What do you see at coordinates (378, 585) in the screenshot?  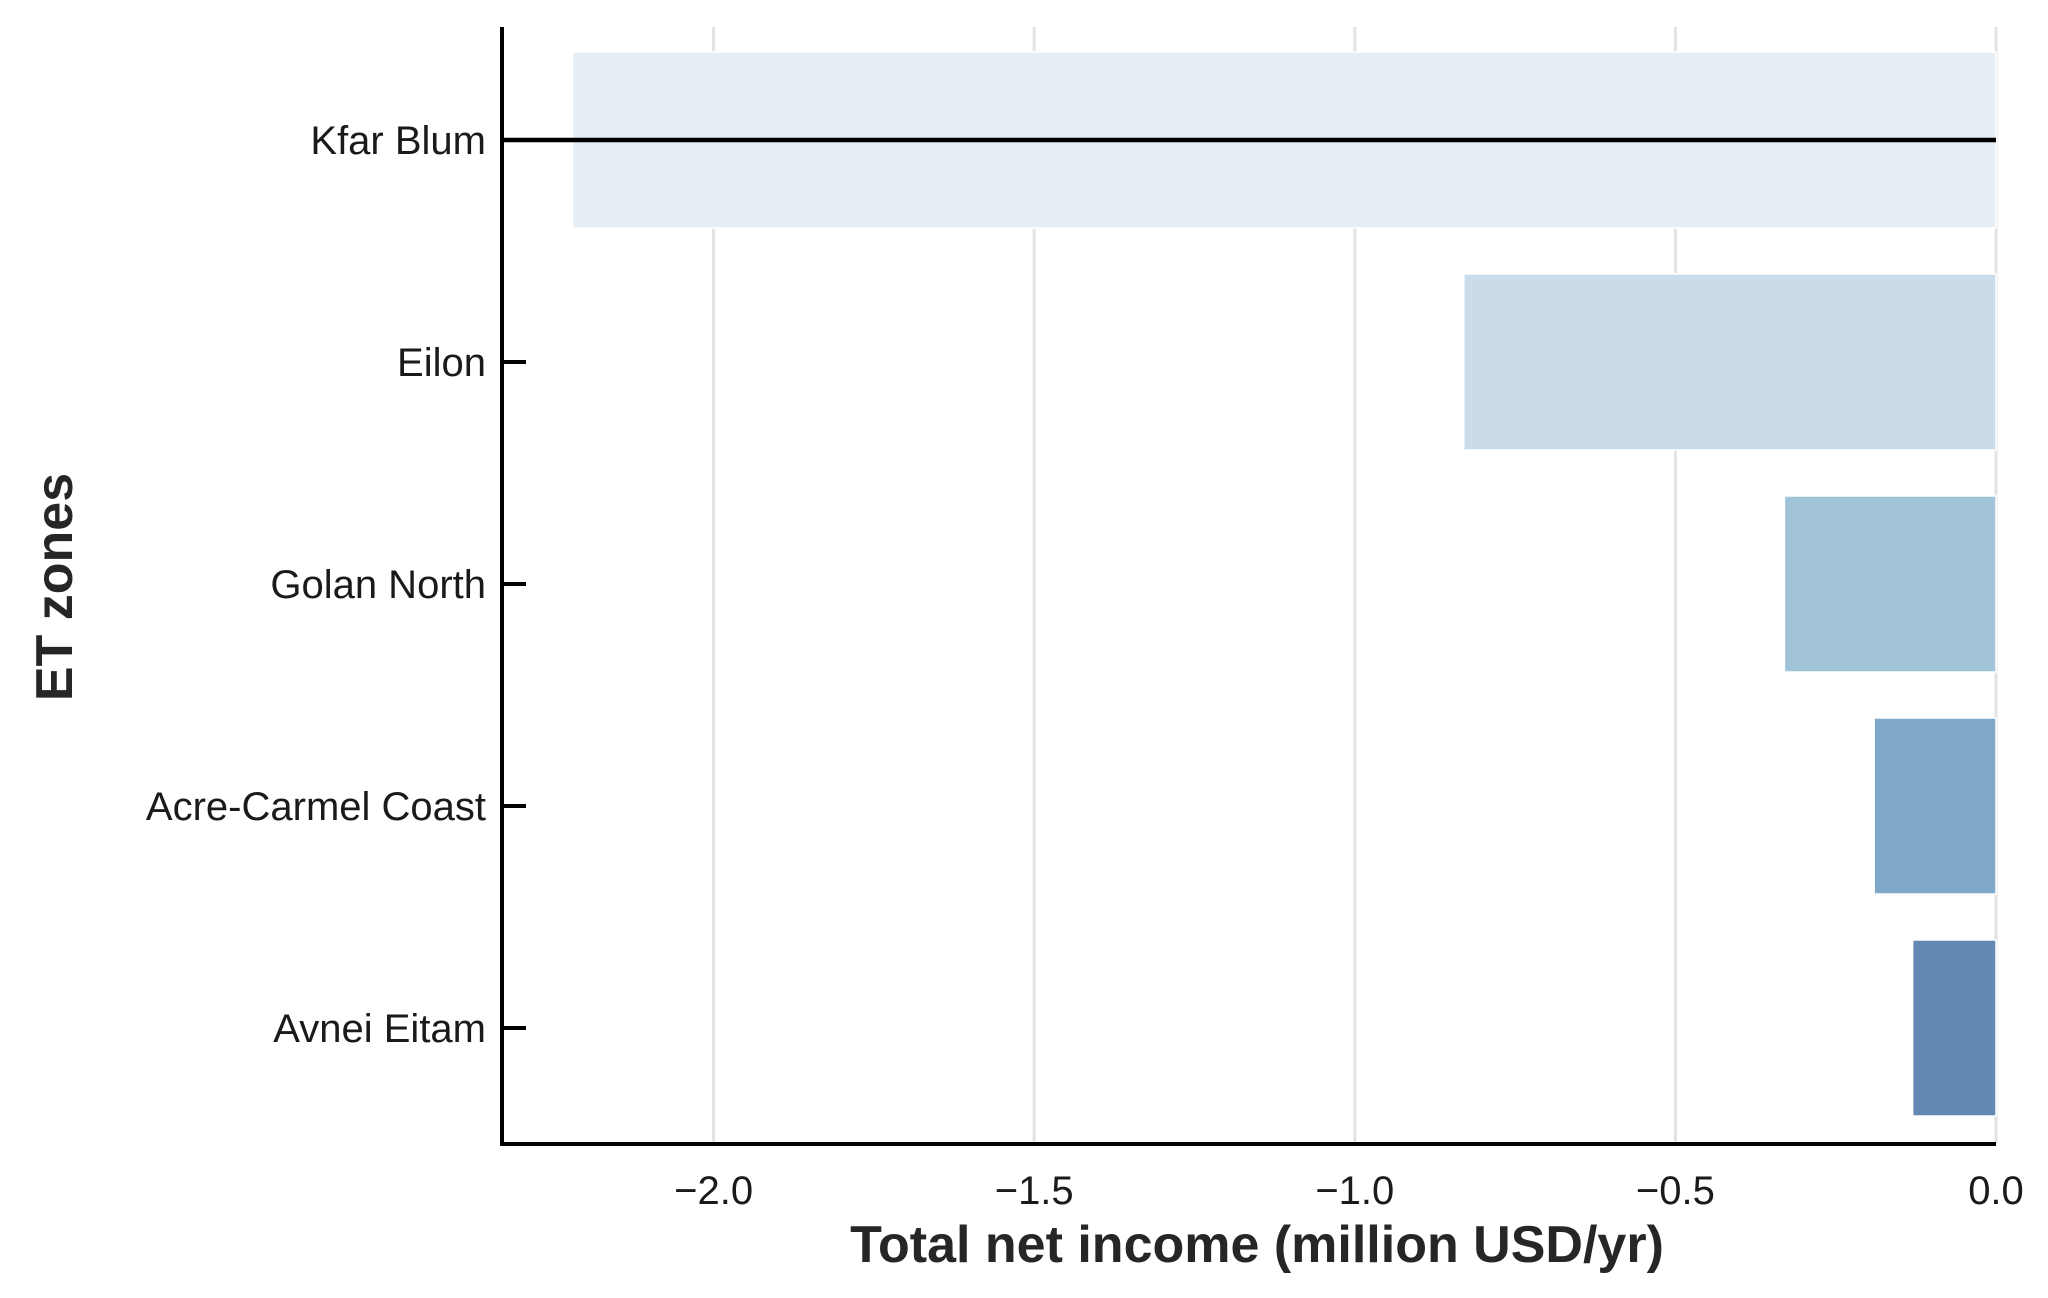 I see `y-tick-label: Golan North` at bounding box center [378, 585].